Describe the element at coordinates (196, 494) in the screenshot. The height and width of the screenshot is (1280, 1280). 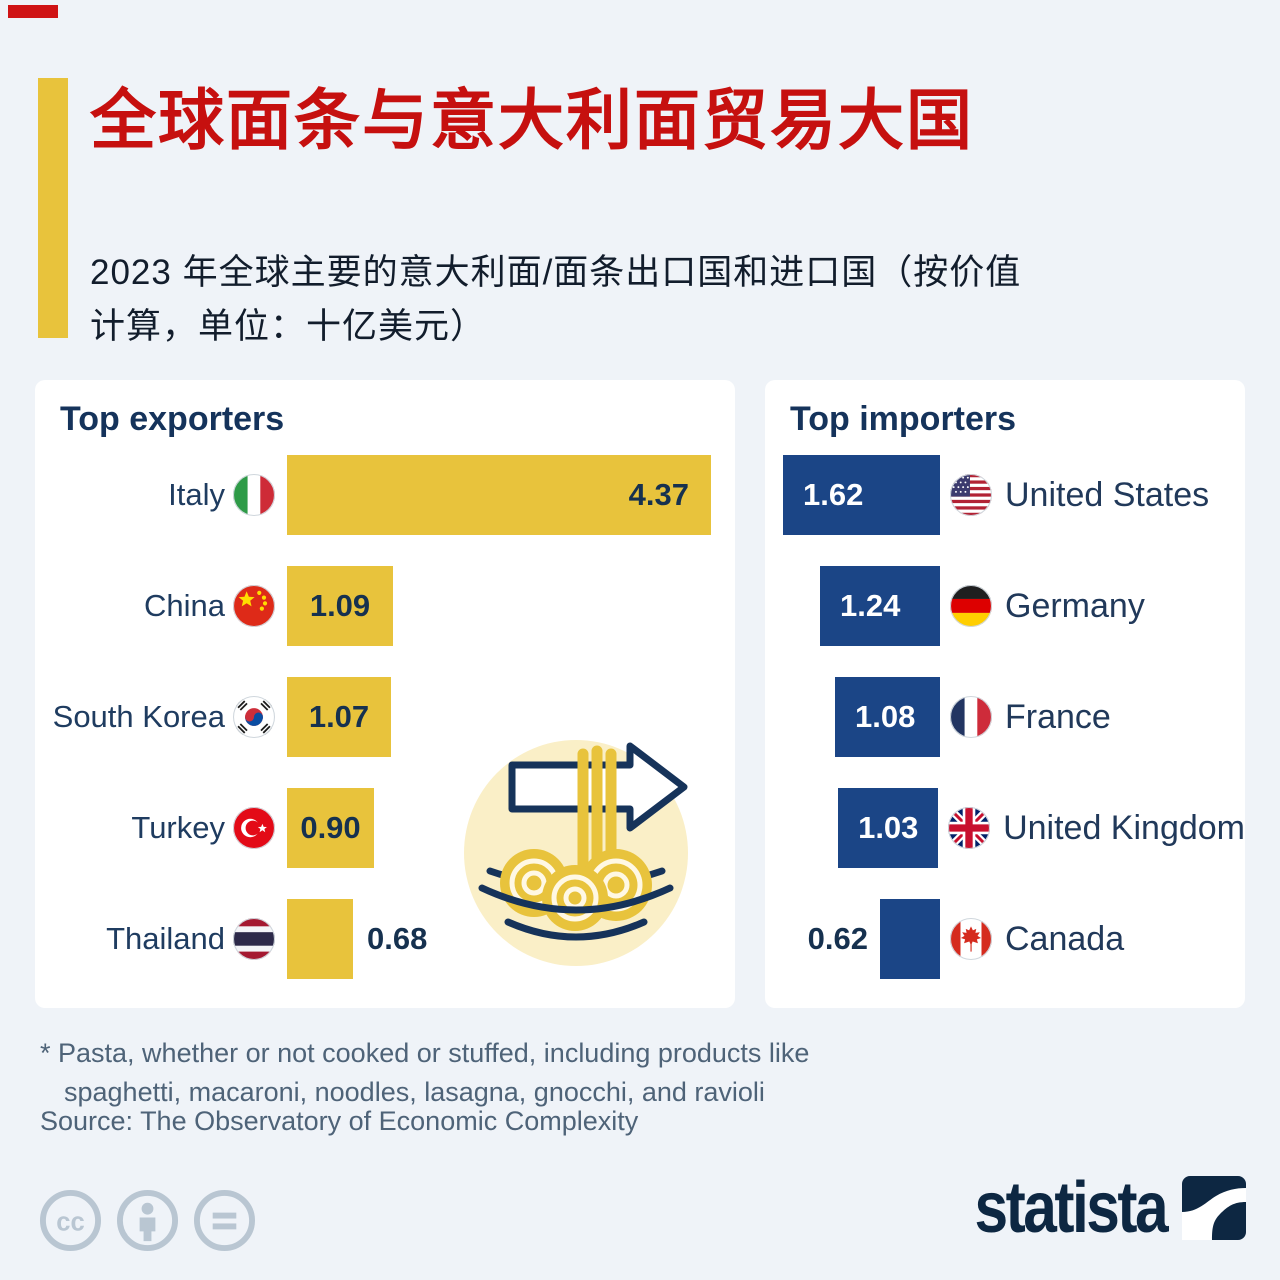
I see `country-label: Italy` at that location.